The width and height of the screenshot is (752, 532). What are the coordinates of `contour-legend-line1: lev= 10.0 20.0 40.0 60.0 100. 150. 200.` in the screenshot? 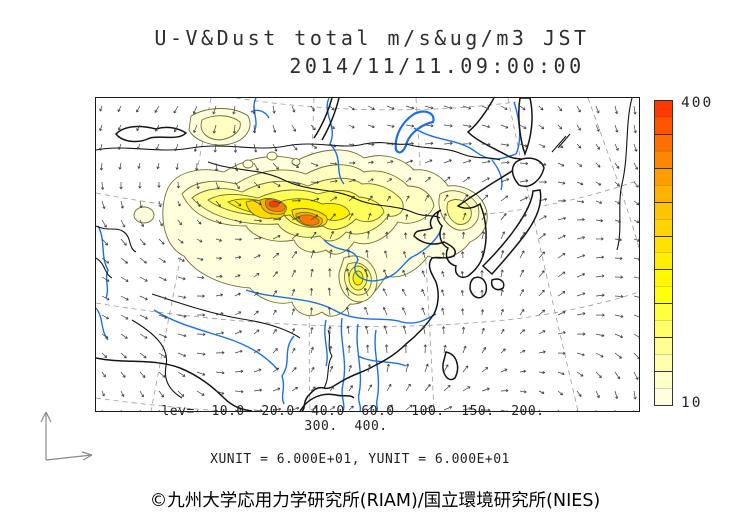 It's located at (353, 411).